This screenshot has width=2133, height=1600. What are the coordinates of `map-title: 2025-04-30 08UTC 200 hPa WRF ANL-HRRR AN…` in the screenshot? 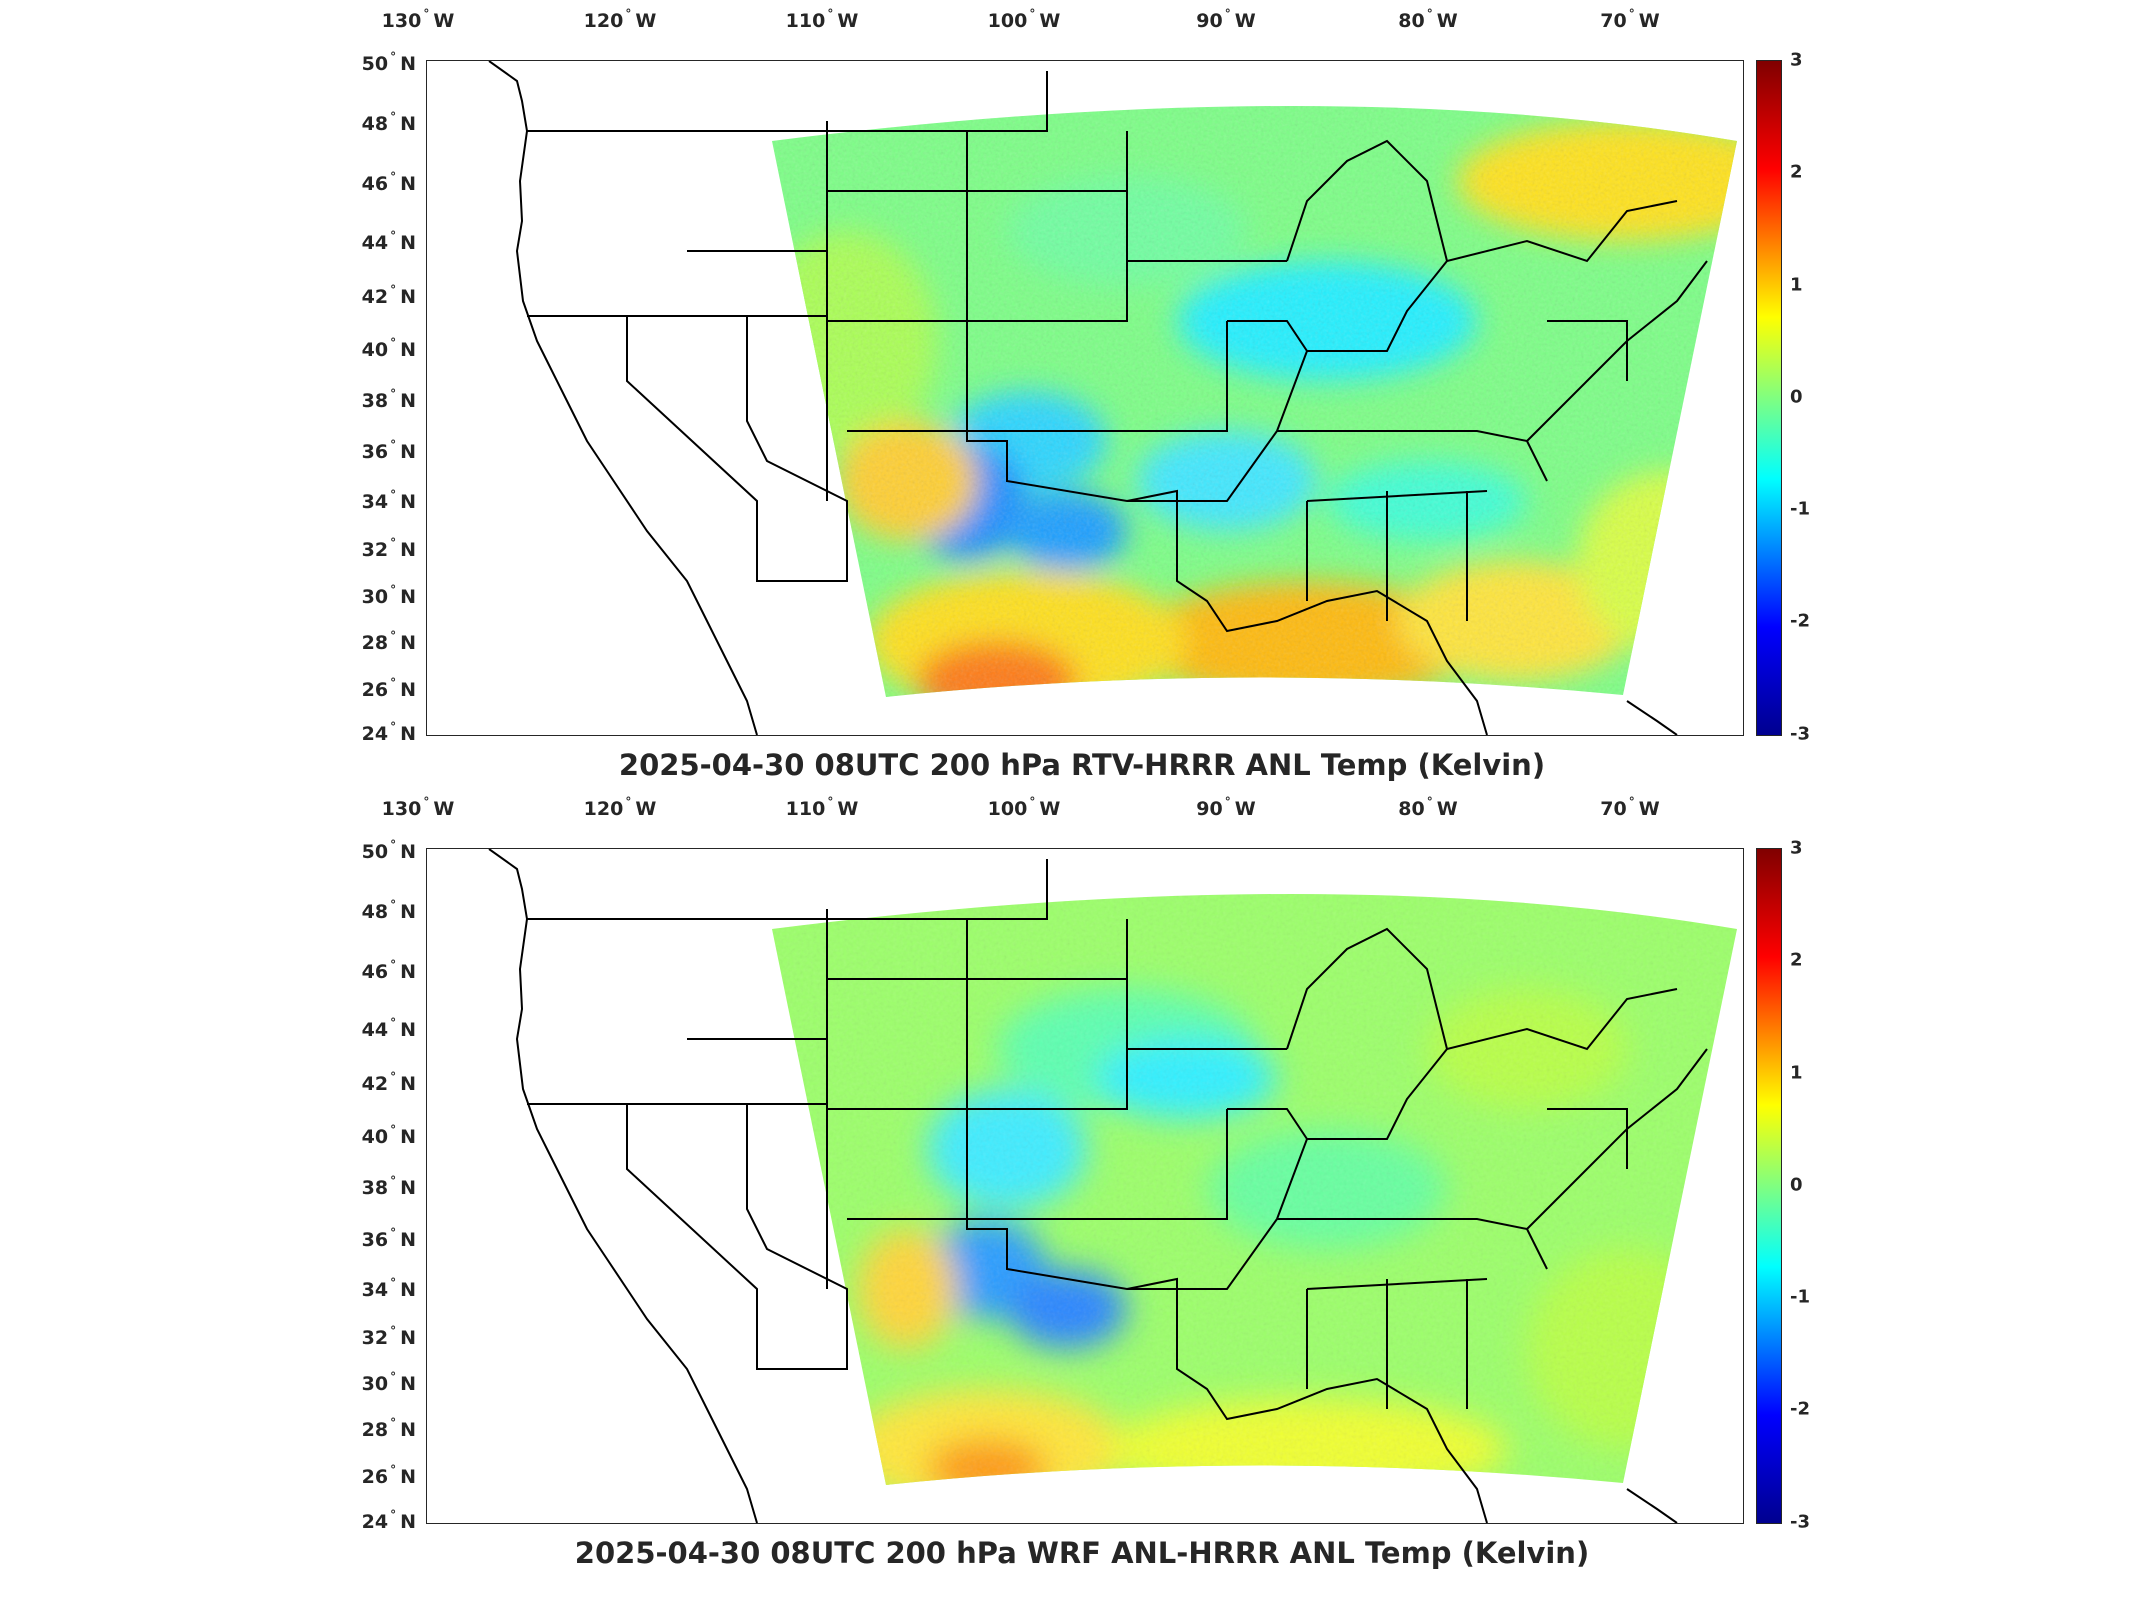 It's located at (1082, 1553).